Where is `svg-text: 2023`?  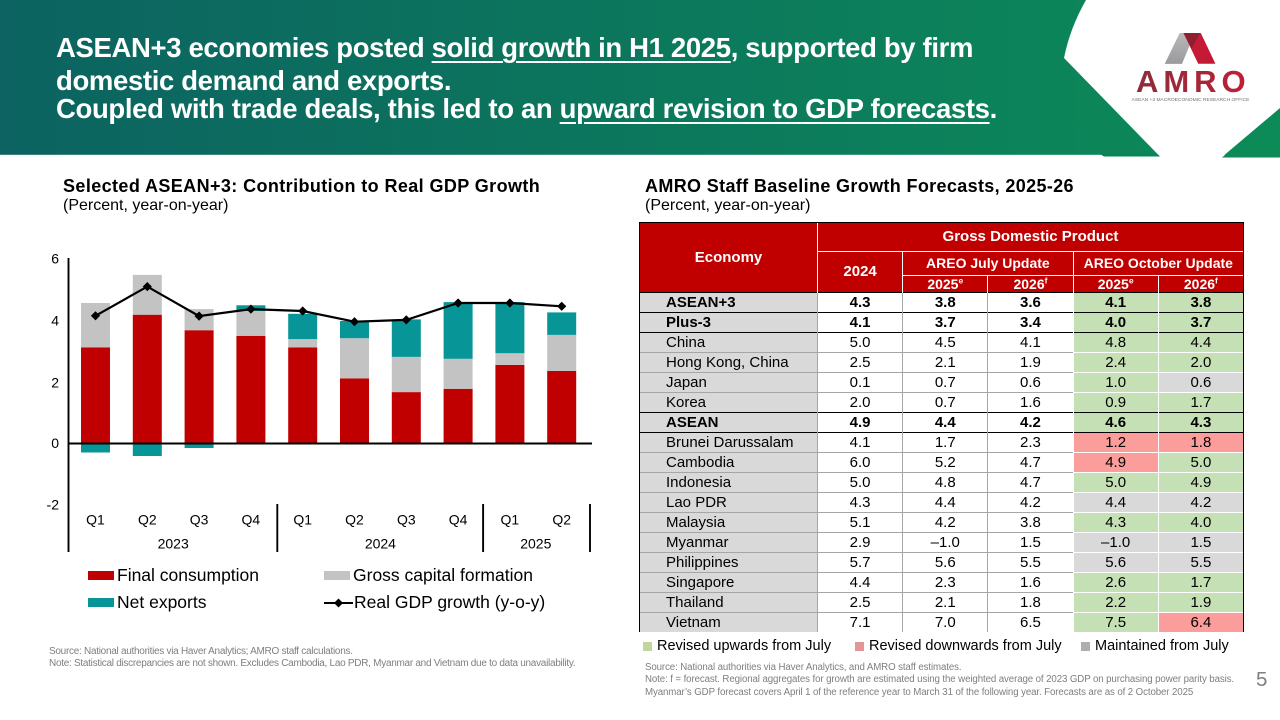 svg-text: 2023 is located at coordinates (173, 544).